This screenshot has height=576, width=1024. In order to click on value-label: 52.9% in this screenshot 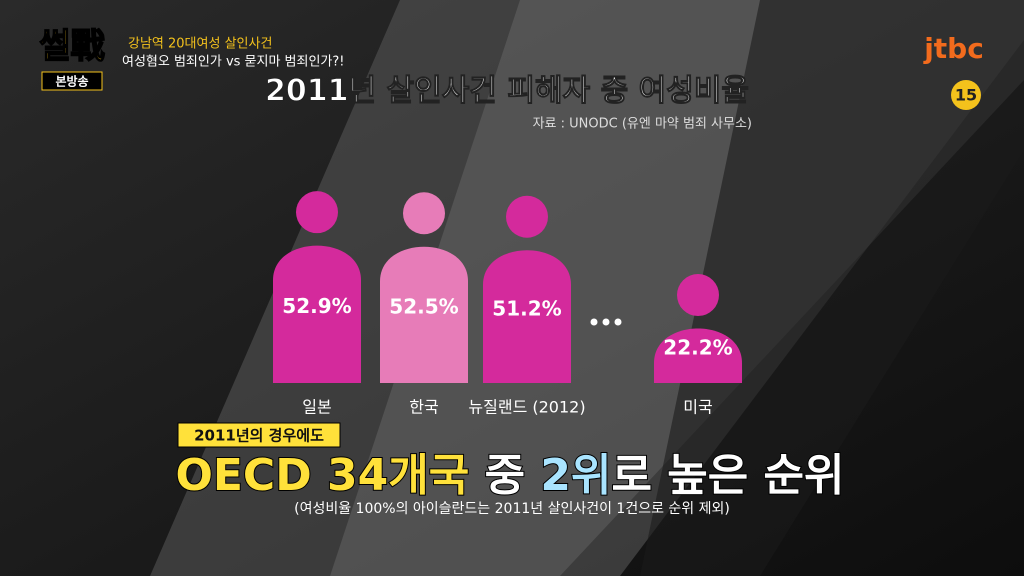, I will do `click(316, 306)`.